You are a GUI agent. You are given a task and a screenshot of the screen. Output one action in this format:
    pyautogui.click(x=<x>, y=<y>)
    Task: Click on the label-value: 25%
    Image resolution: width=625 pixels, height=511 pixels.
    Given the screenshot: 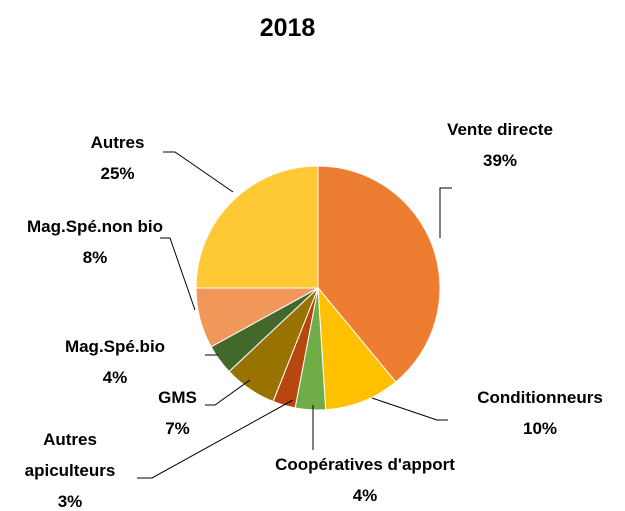 What is the action you would take?
    pyautogui.click(x=117, y=173)
    